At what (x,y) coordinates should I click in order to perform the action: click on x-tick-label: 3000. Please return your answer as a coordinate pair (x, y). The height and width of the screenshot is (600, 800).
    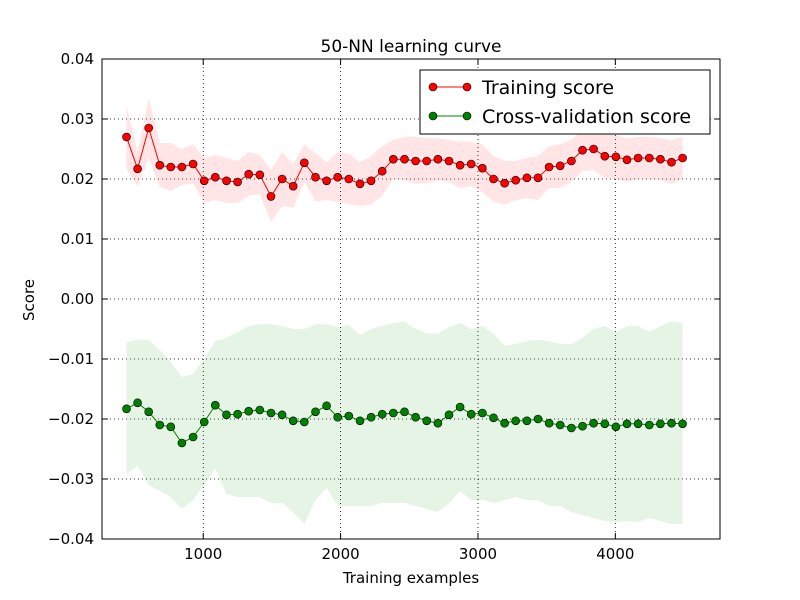
    Looking at the image, I should click on (478, 554).